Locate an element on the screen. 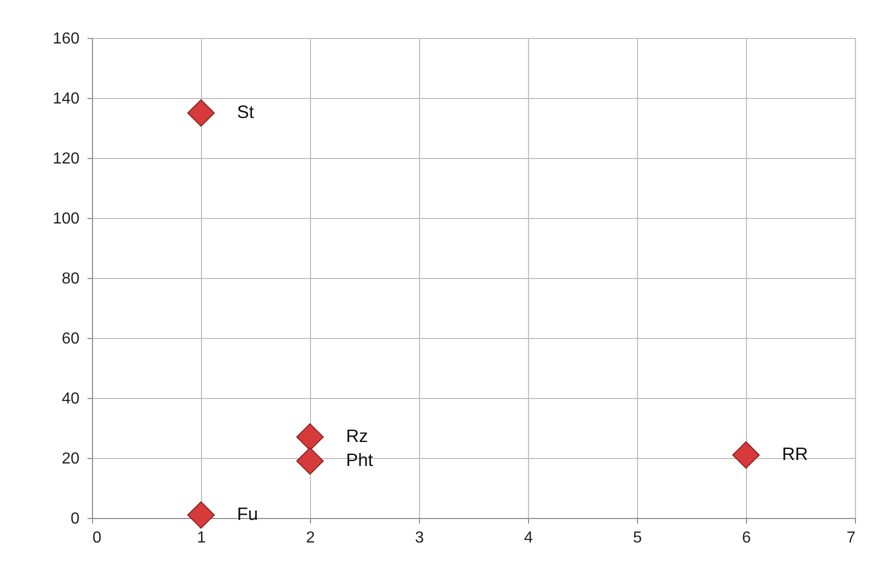 This screenshot has height=583, width=878. y-tick-label: 0 is located at coordinates (75, 519).